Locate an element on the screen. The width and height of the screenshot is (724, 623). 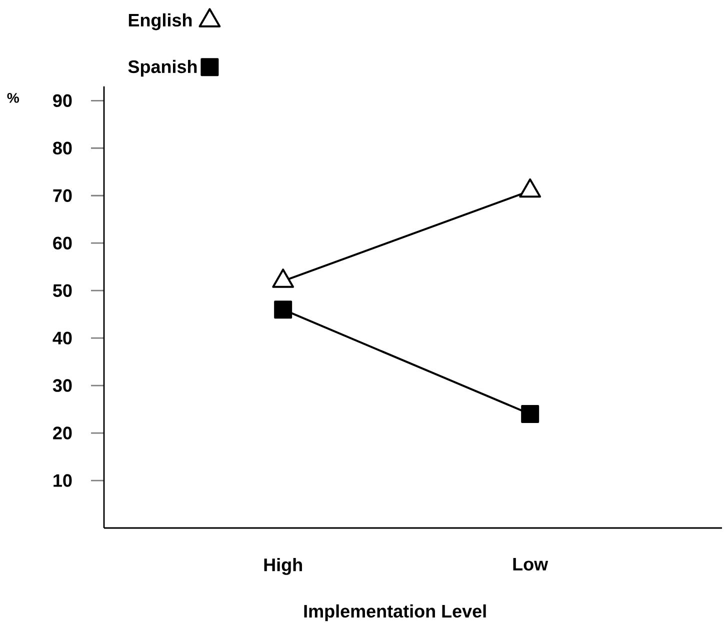
legend-label: English is located at coordinates (160, 21).